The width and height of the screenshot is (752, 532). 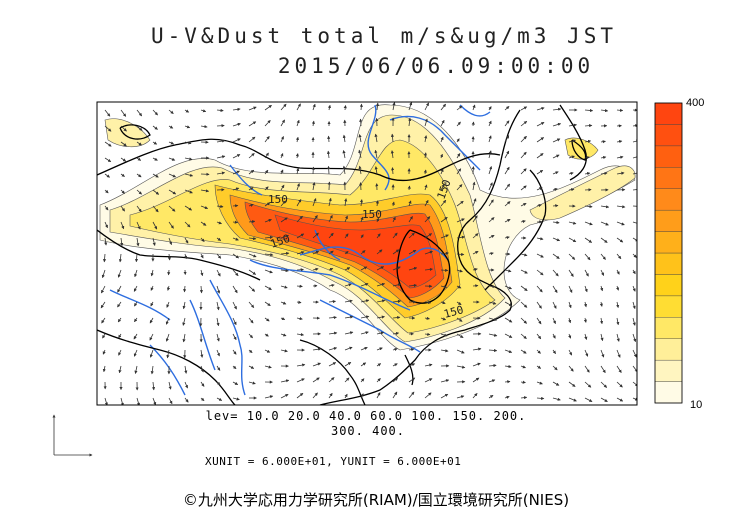 What do you see at coordinates (668, 220) in the screenshot?
I see `colorbar-swatch` at bounding box center [668, 220].